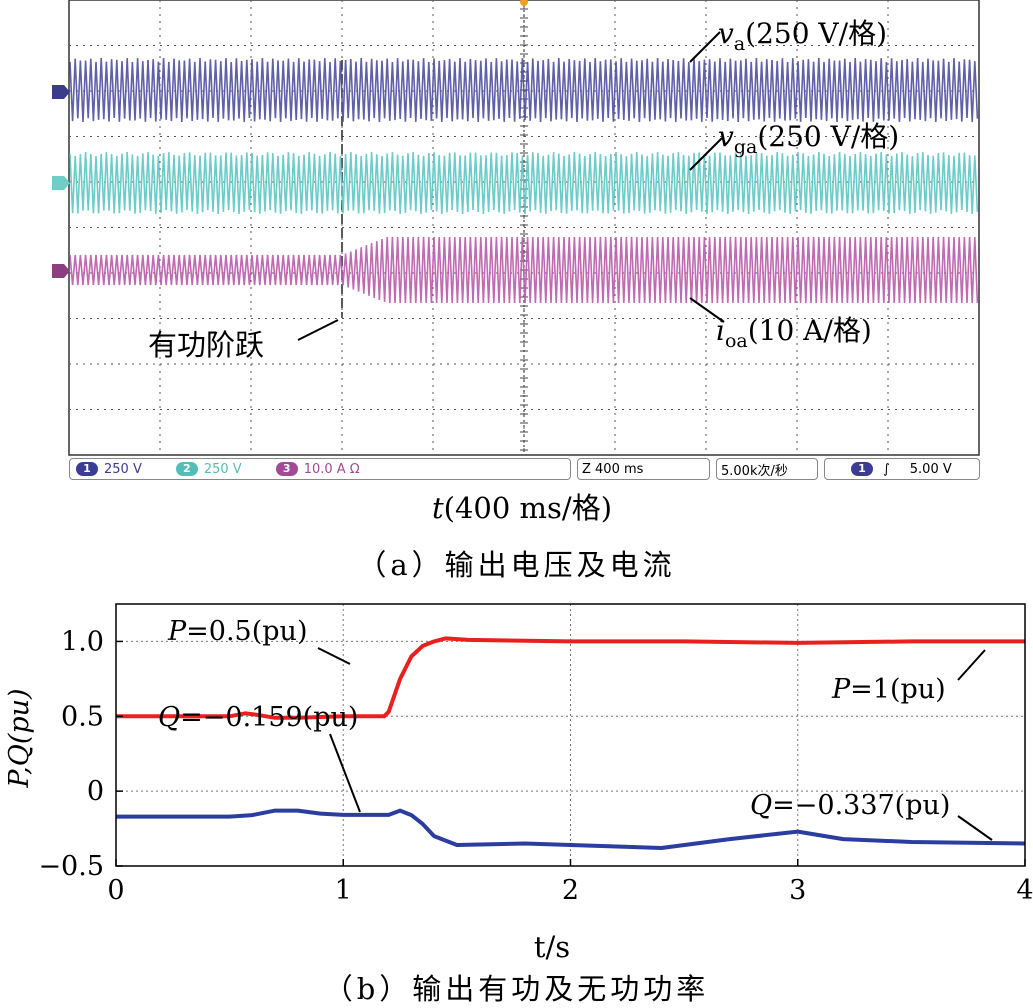 The height and width of the screenshot is (1008, 1033). I want to click on series-line-Q, so click(571, 829).